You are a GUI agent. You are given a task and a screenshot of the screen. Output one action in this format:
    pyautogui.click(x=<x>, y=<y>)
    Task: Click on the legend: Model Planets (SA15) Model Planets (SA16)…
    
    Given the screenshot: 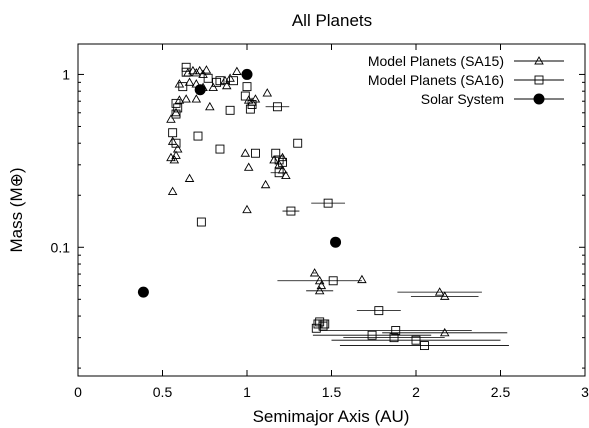 What is the action you would take?
    pyautogui.click(x=466, y=80)
    